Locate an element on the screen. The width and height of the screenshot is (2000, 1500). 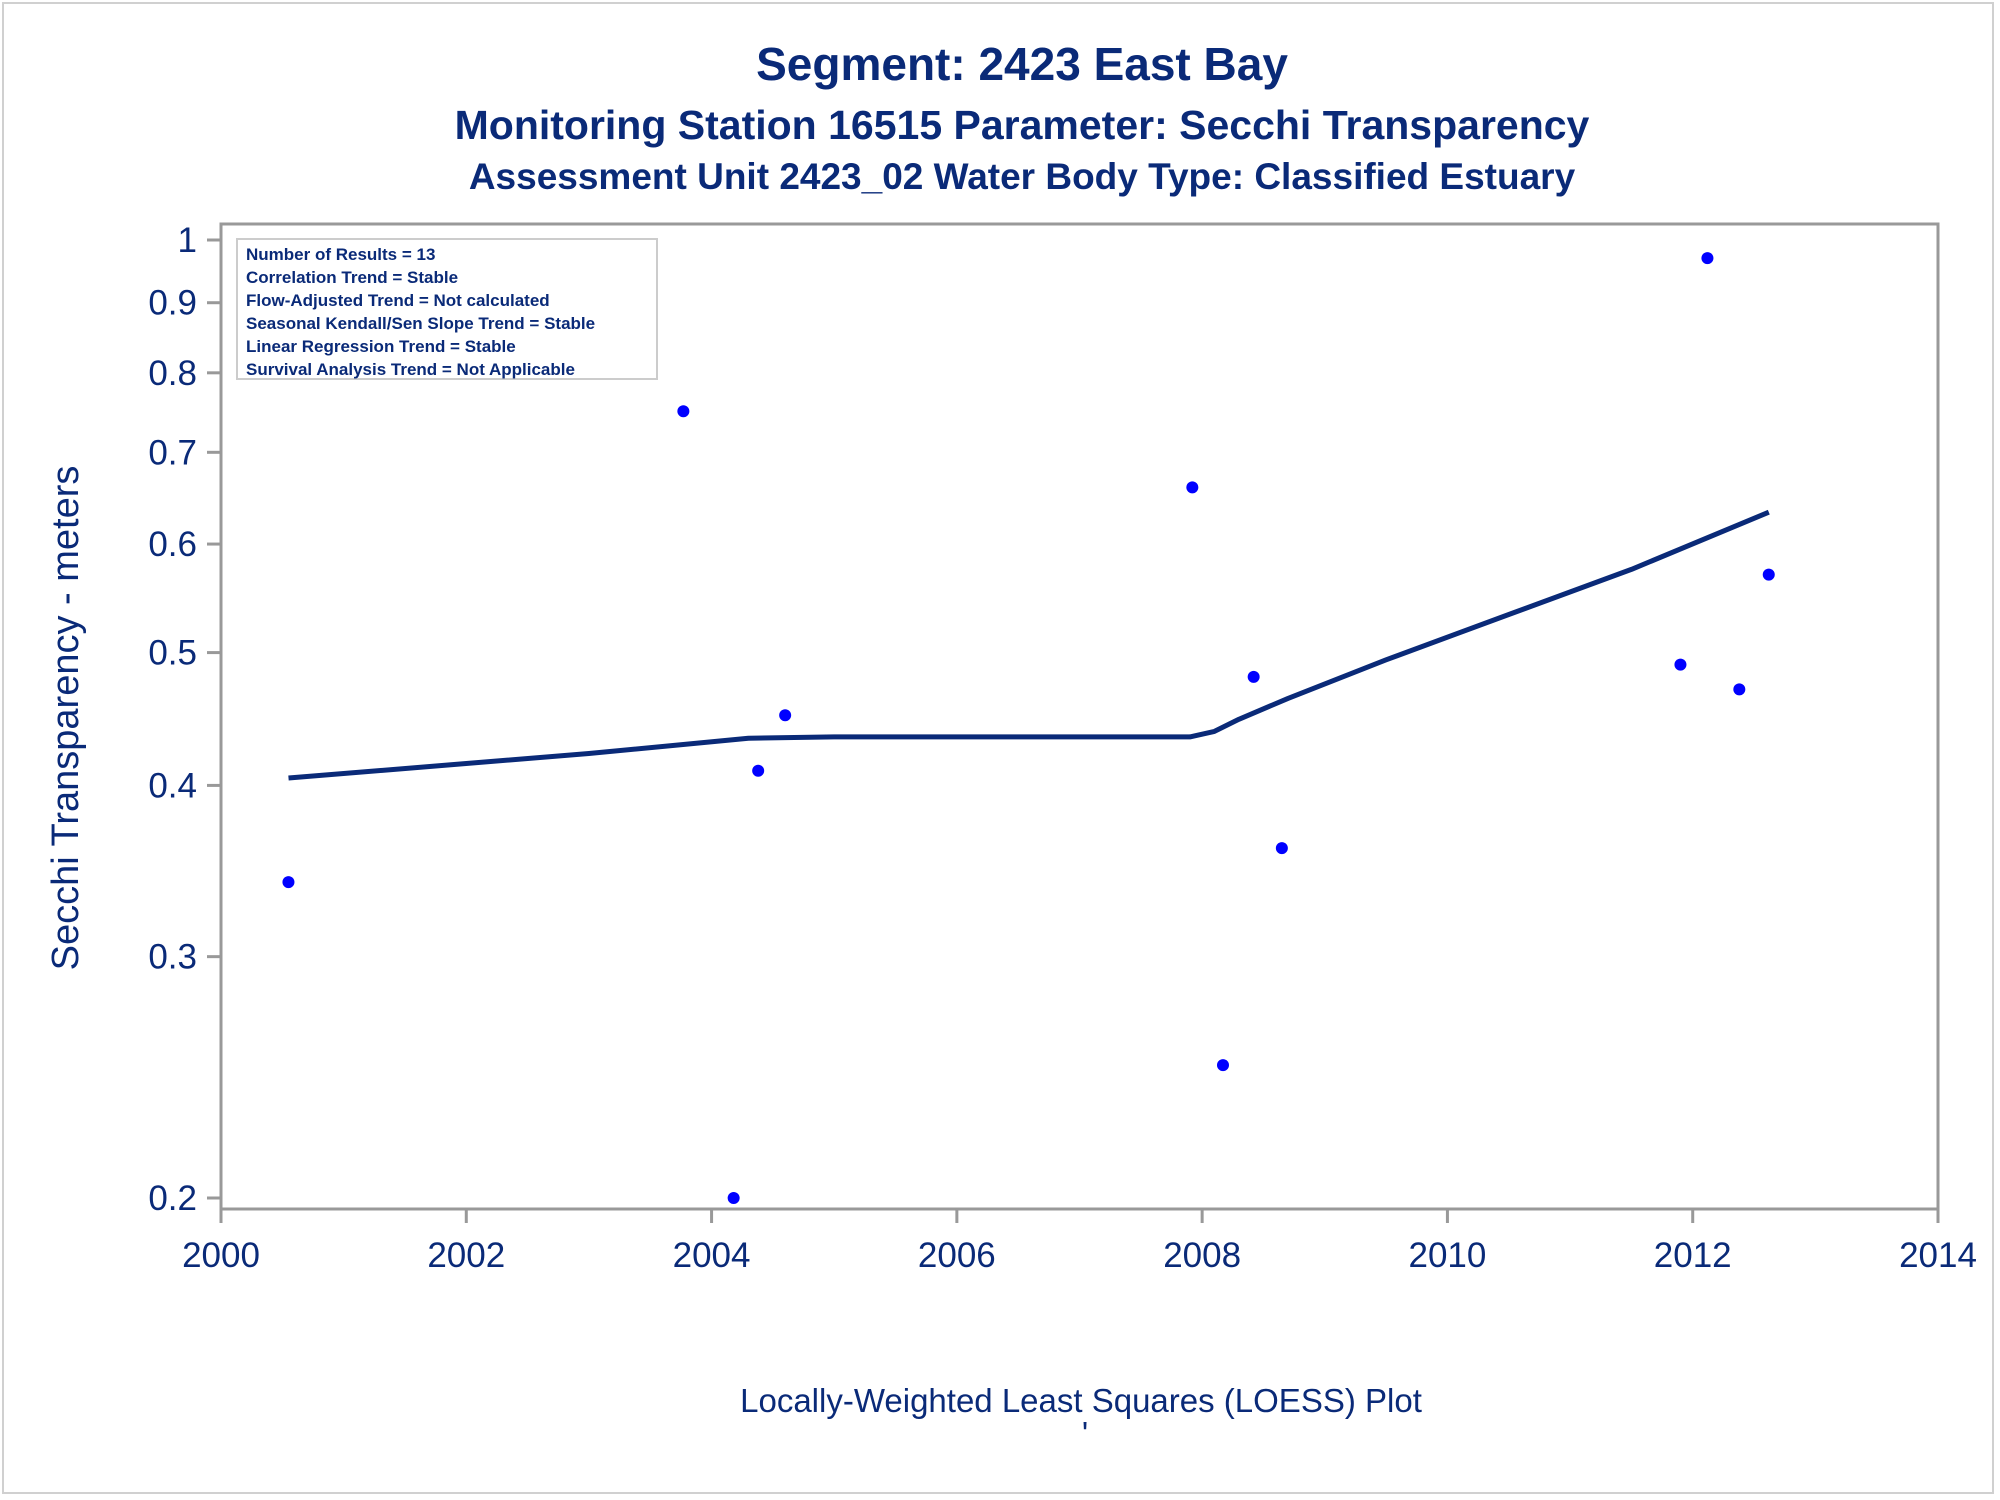
y-tick-label: 0.2 is located at coordinates (172, 1198).